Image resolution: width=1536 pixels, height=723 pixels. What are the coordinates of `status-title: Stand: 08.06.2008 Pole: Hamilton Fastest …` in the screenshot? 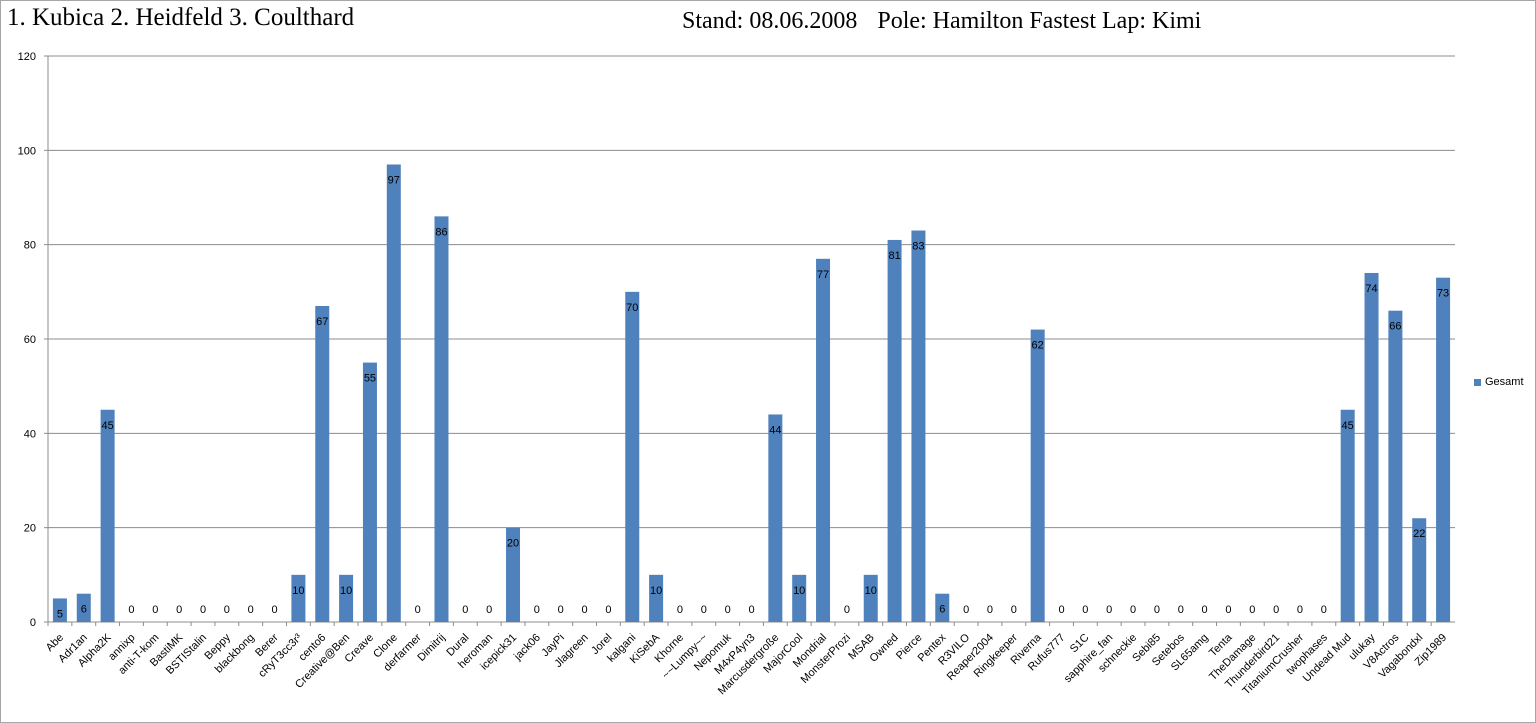 It's located at (941, 21).